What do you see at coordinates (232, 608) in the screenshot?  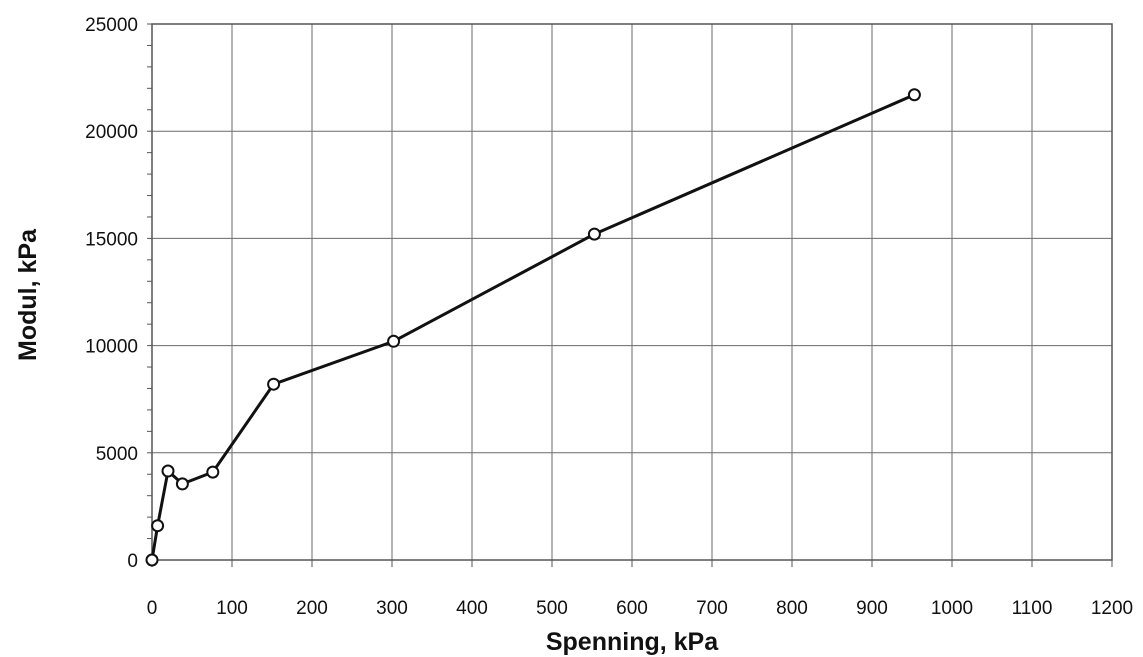 I see `x-tick-label: 100` at bounding box center [232, 608].